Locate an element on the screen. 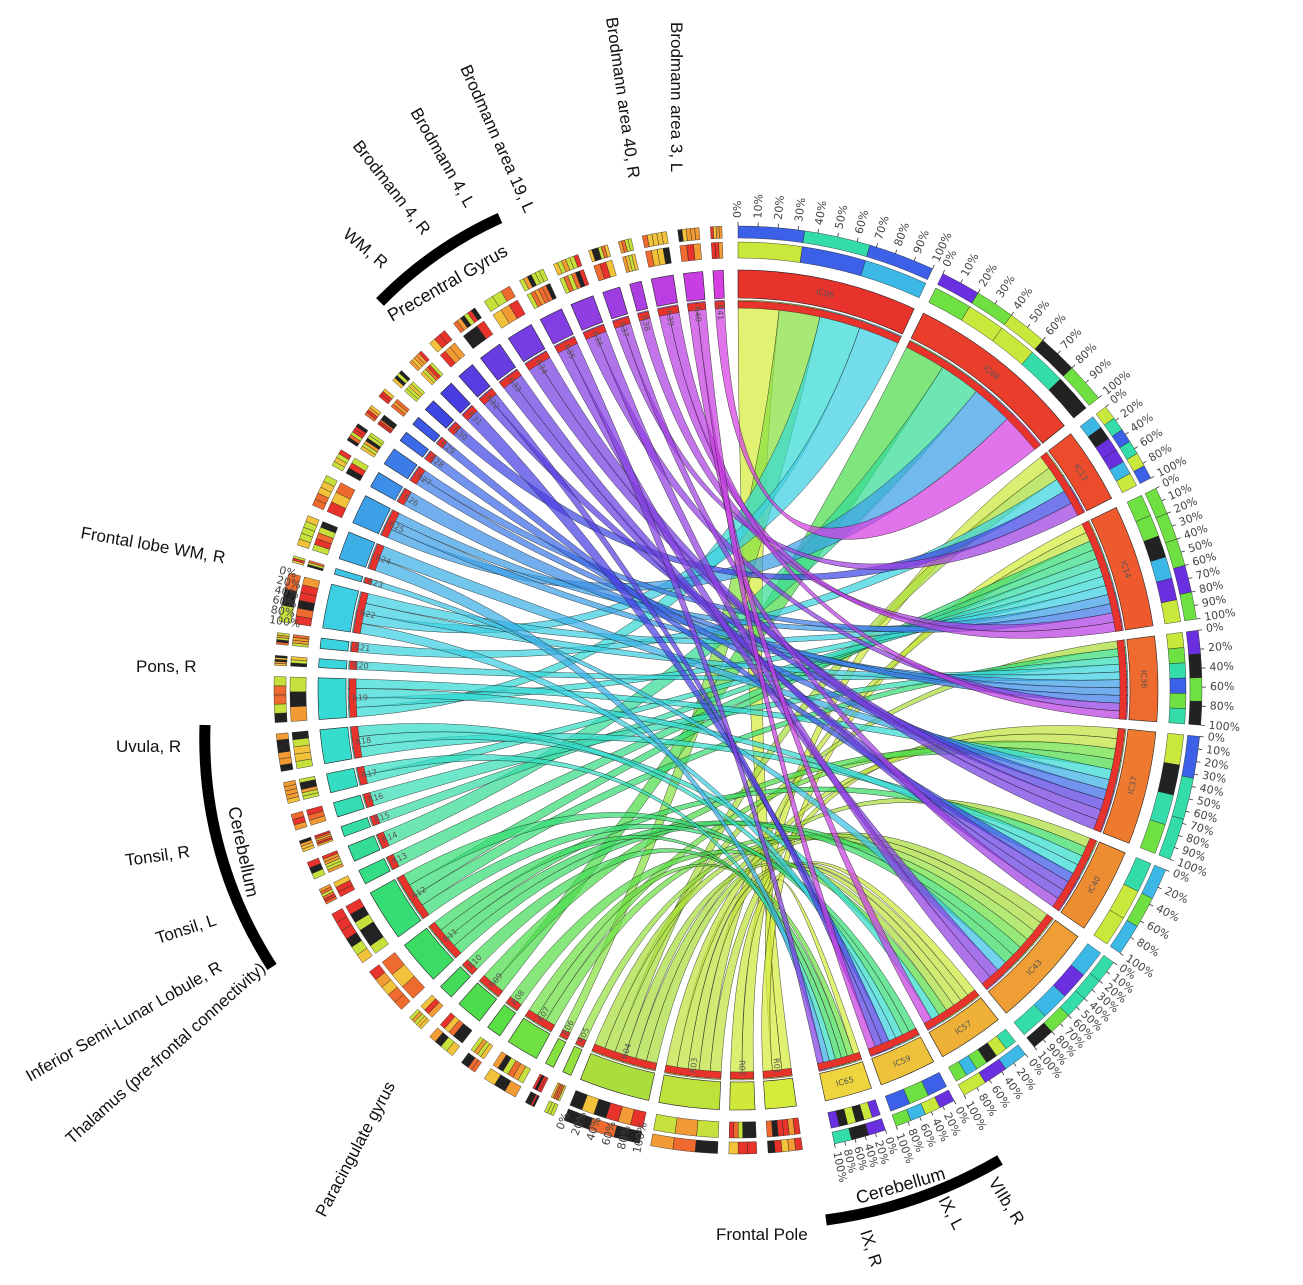 The image size is (1303, 1285). bracket-cerebellum-left is located at coordinates (238, 847).